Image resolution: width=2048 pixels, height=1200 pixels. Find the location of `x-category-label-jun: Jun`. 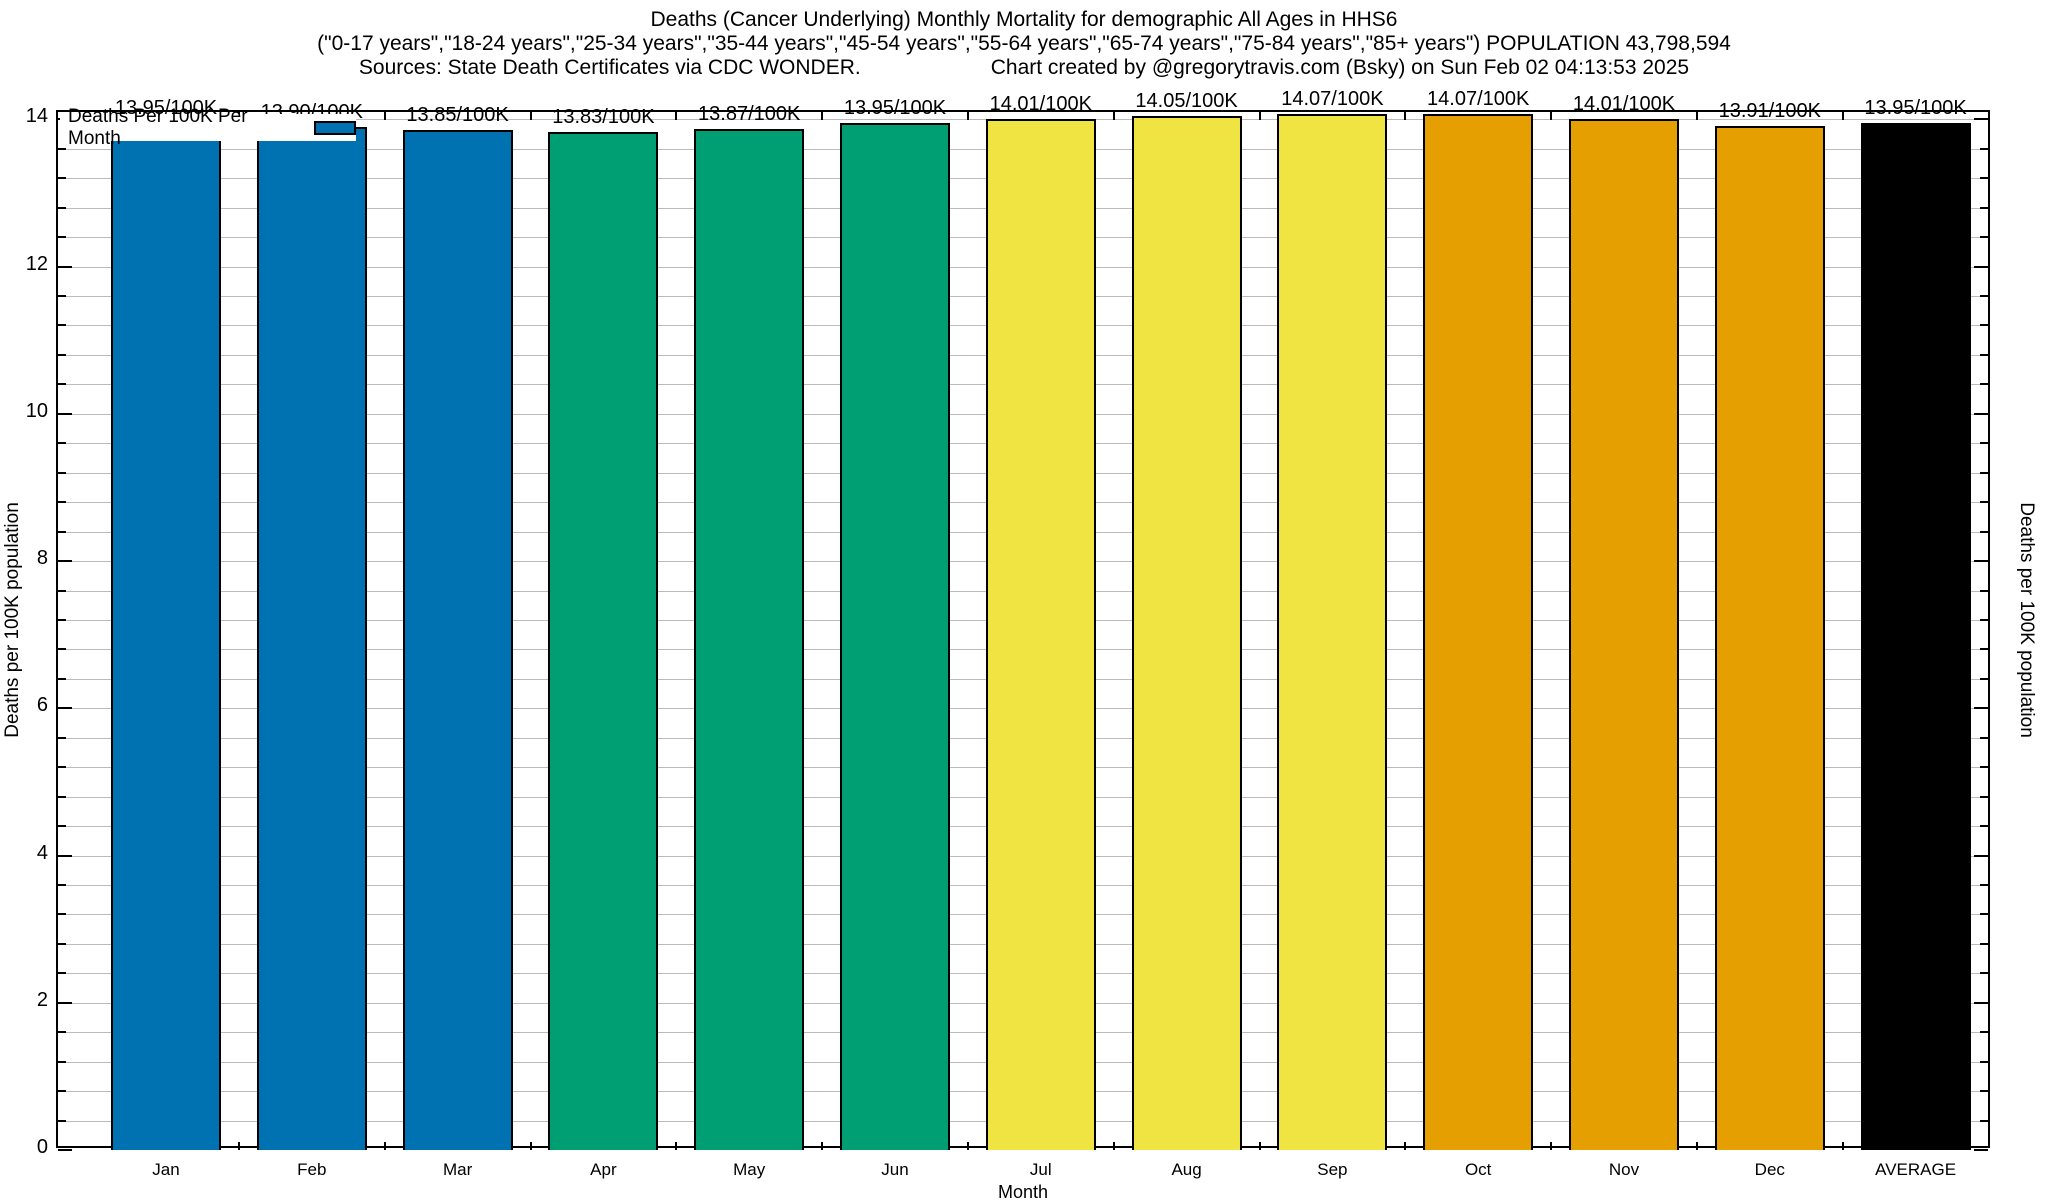

x-category-label-jun: Jun is located at coordinates (895, 1169).